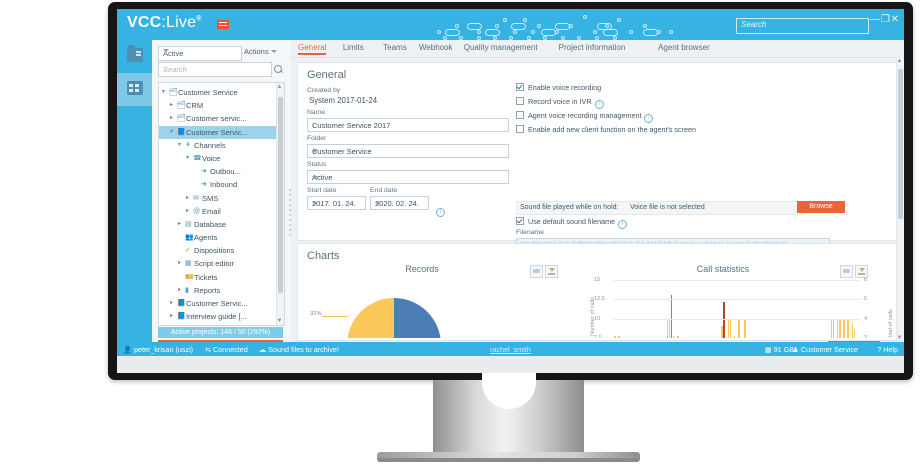 The height and width of the screenshot is (467, 921). What do you see at coordinates (260, 51) in the screenshot?
I see `actions-menu-button: Actions` at bounding box center [260, 51].